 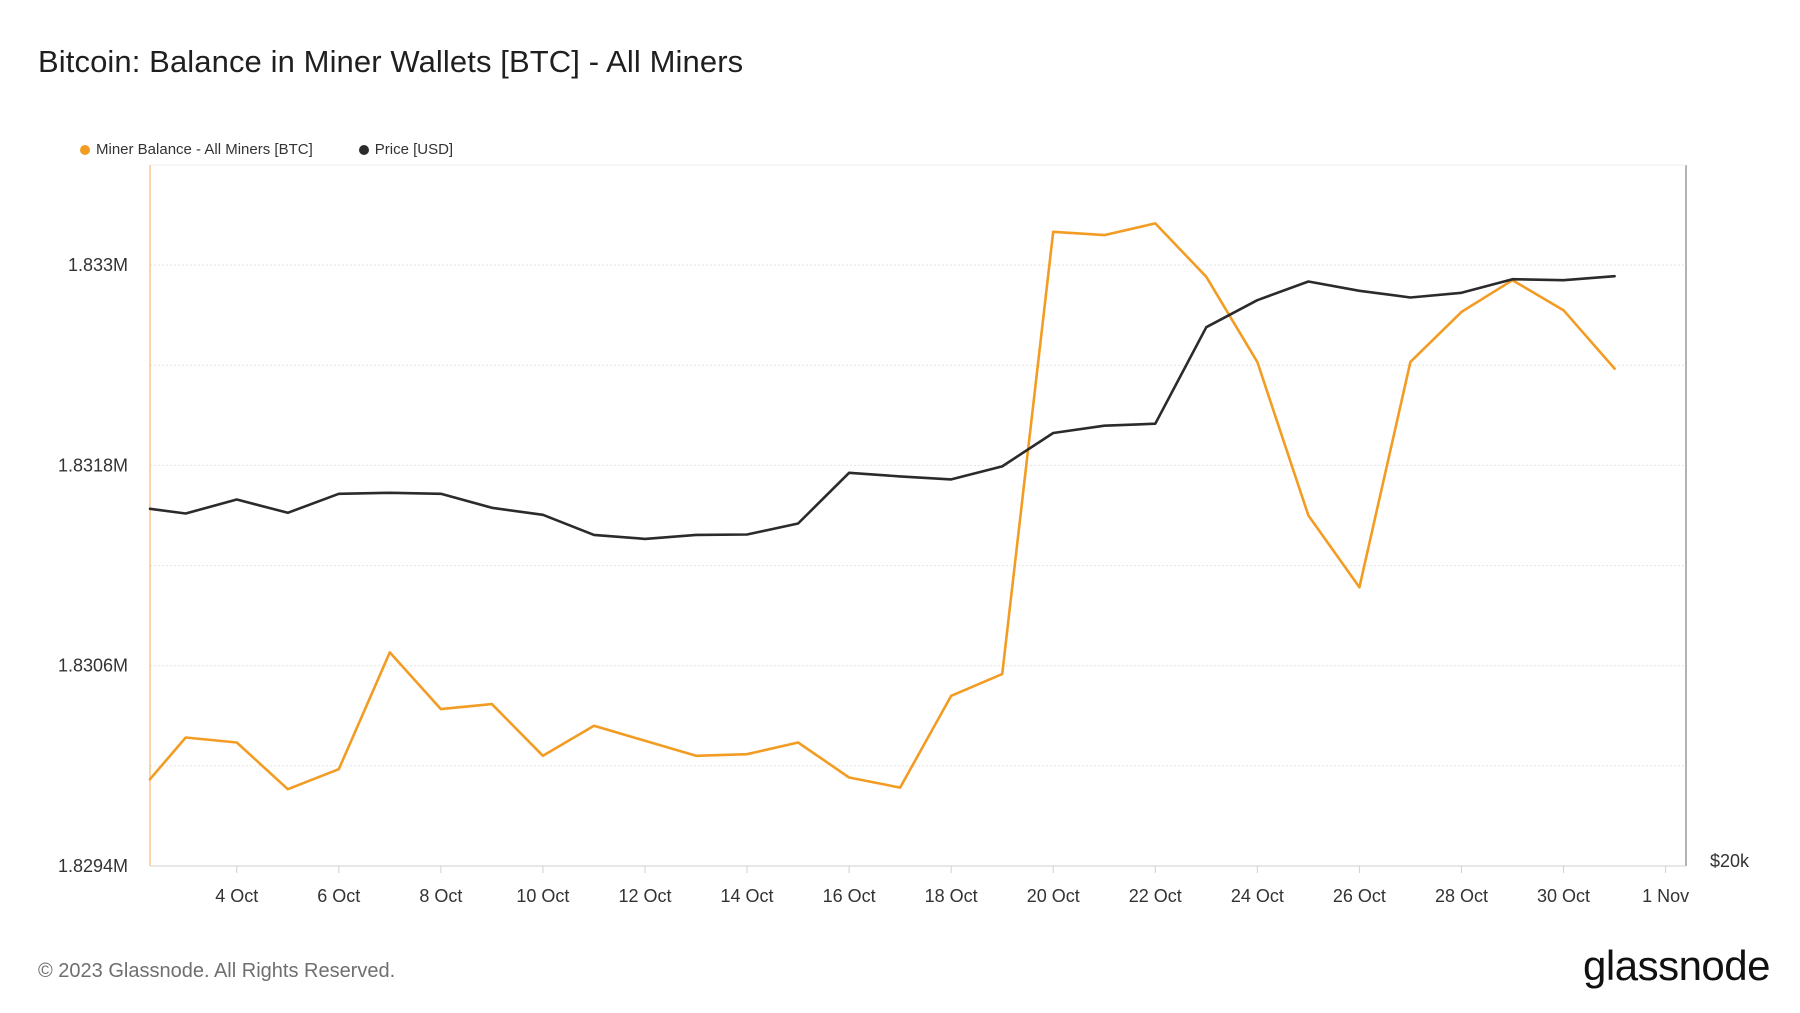 What do you see at coordinates (93, 666) in the screenshot?
I see `y-left-tick-label: 1.8306M` at bounding box center [93, 666].